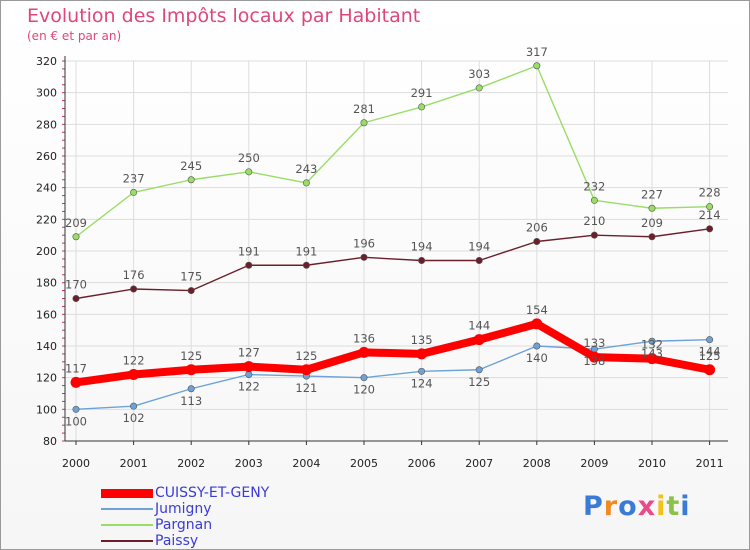 This screenshot has width=750, height=550. What do you see at coordinates (710, 340) in the screenshot?
I see `data-point-Jumigny-2011` at bounding box center [710, 340].